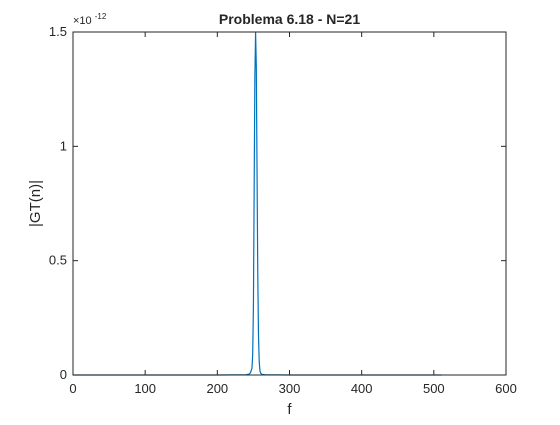  I want to click on x-tick-label: 500, so click(434, 388).